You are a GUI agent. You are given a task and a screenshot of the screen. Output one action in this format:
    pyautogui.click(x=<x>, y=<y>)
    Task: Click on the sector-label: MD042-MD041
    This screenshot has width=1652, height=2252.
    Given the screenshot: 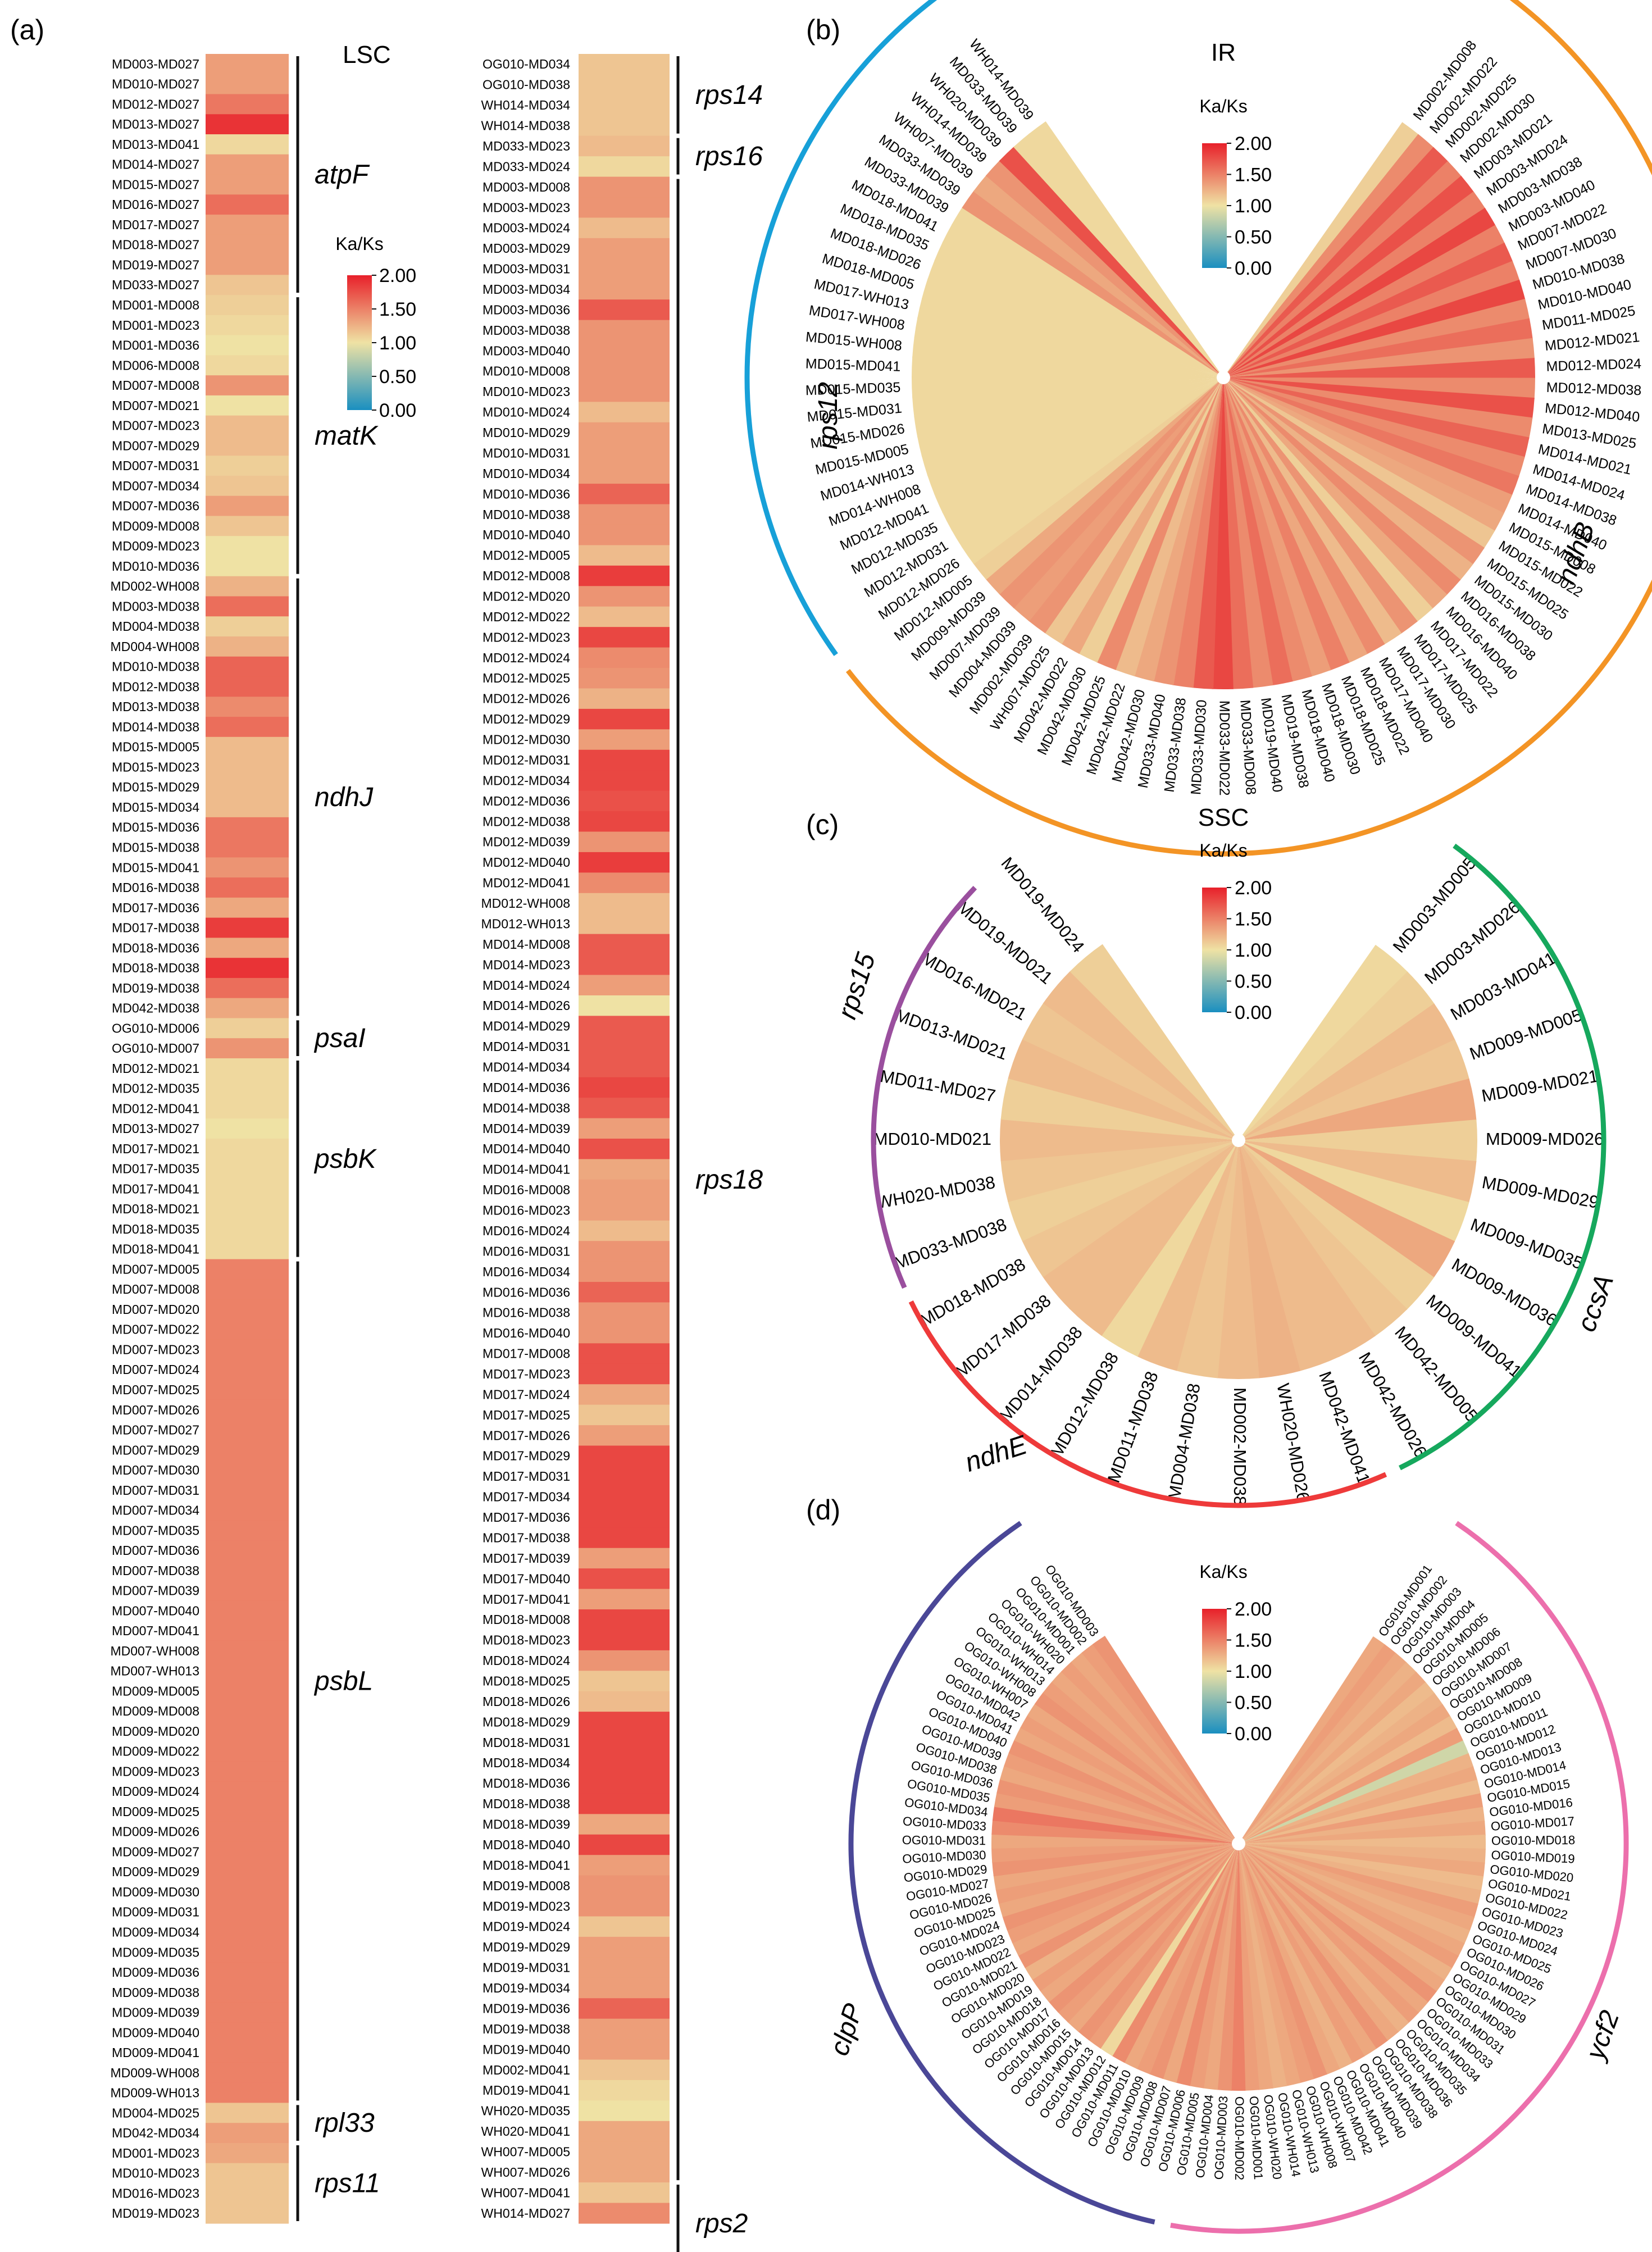 What is the action you would take?
    pyautogui.click(x=1345, y=1427)
    